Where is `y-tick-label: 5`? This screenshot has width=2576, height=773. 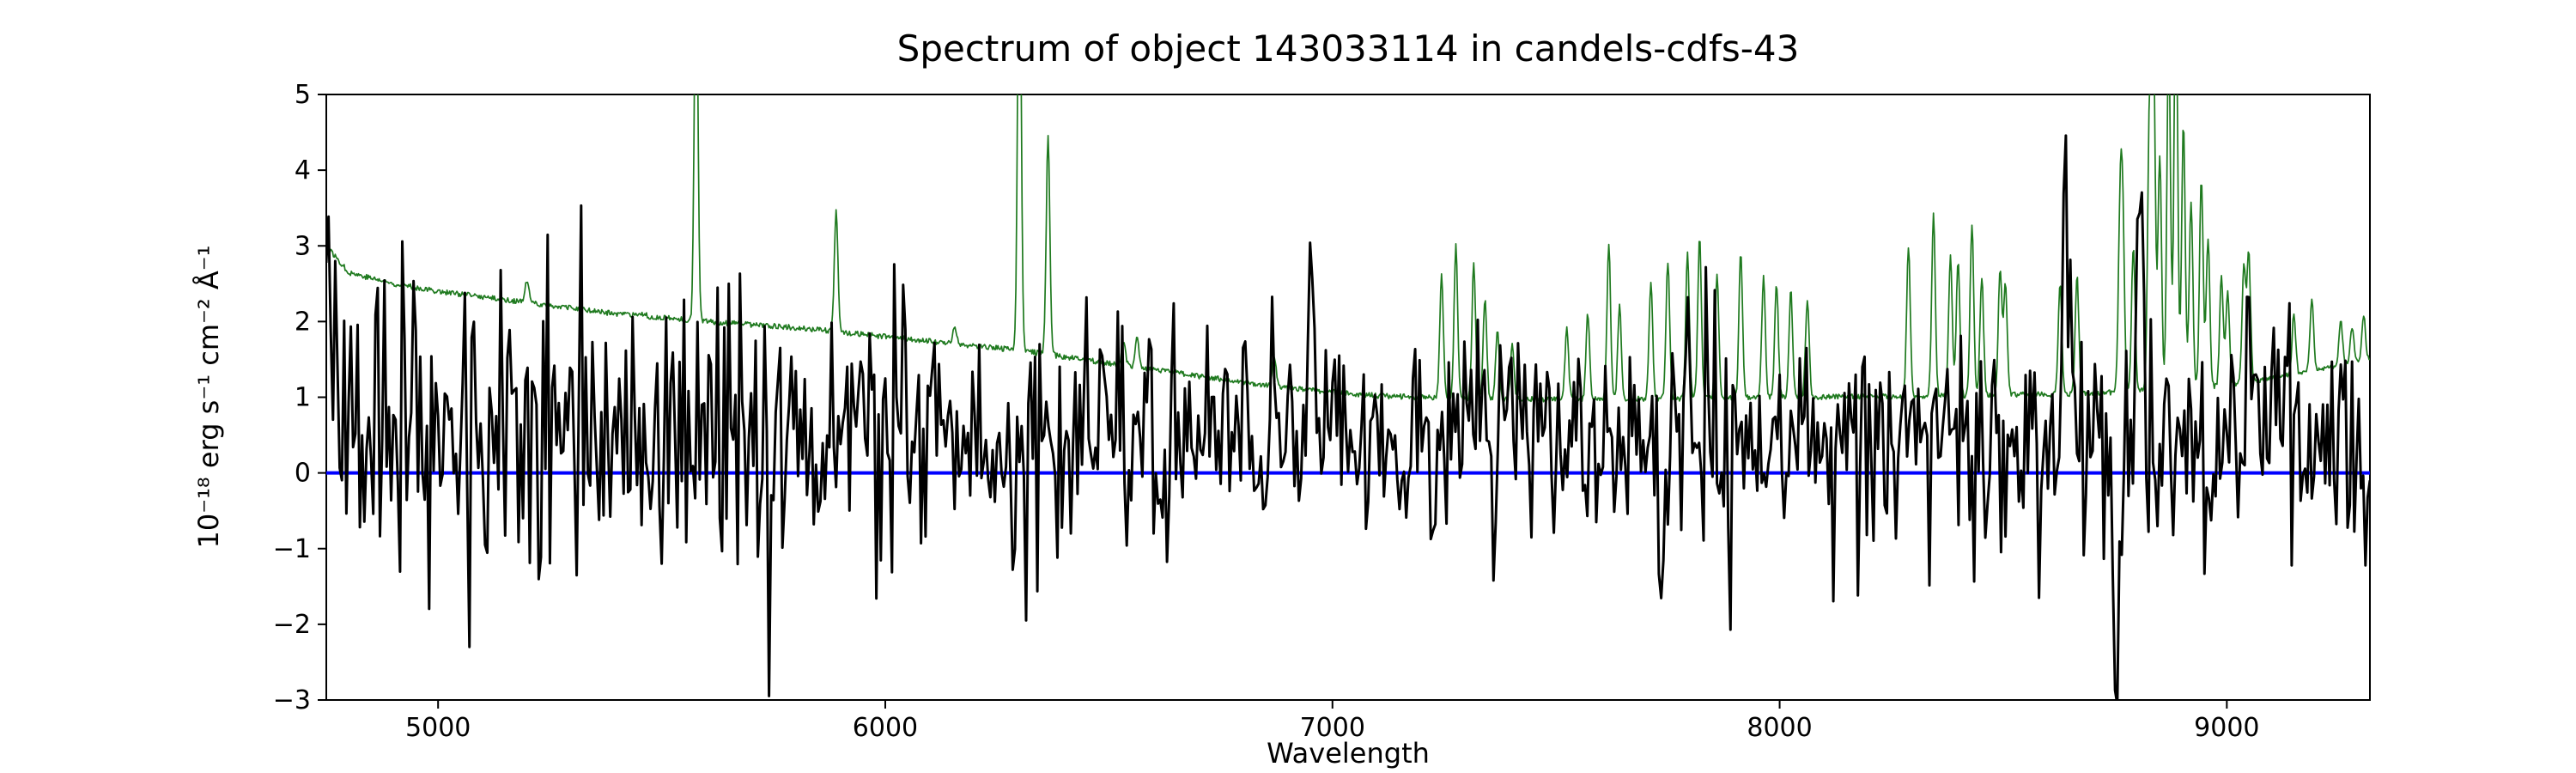 y-tick-label: 5 is located at coordinates (303, 95).